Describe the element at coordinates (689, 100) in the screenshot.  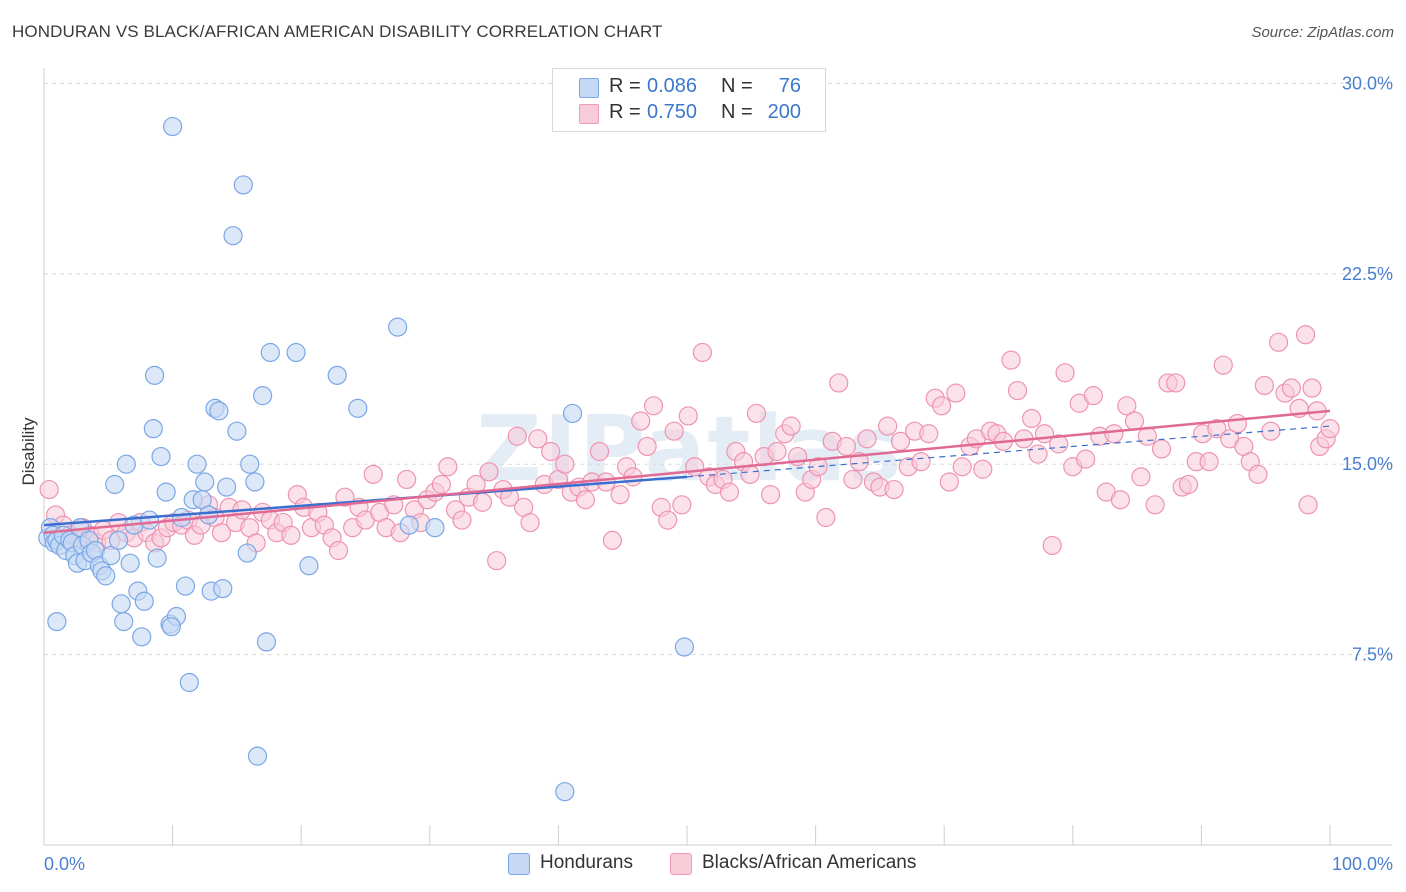
I see `stats-legend: R = 0.086 N = 76 R = 0.750 N = 200` at that location.